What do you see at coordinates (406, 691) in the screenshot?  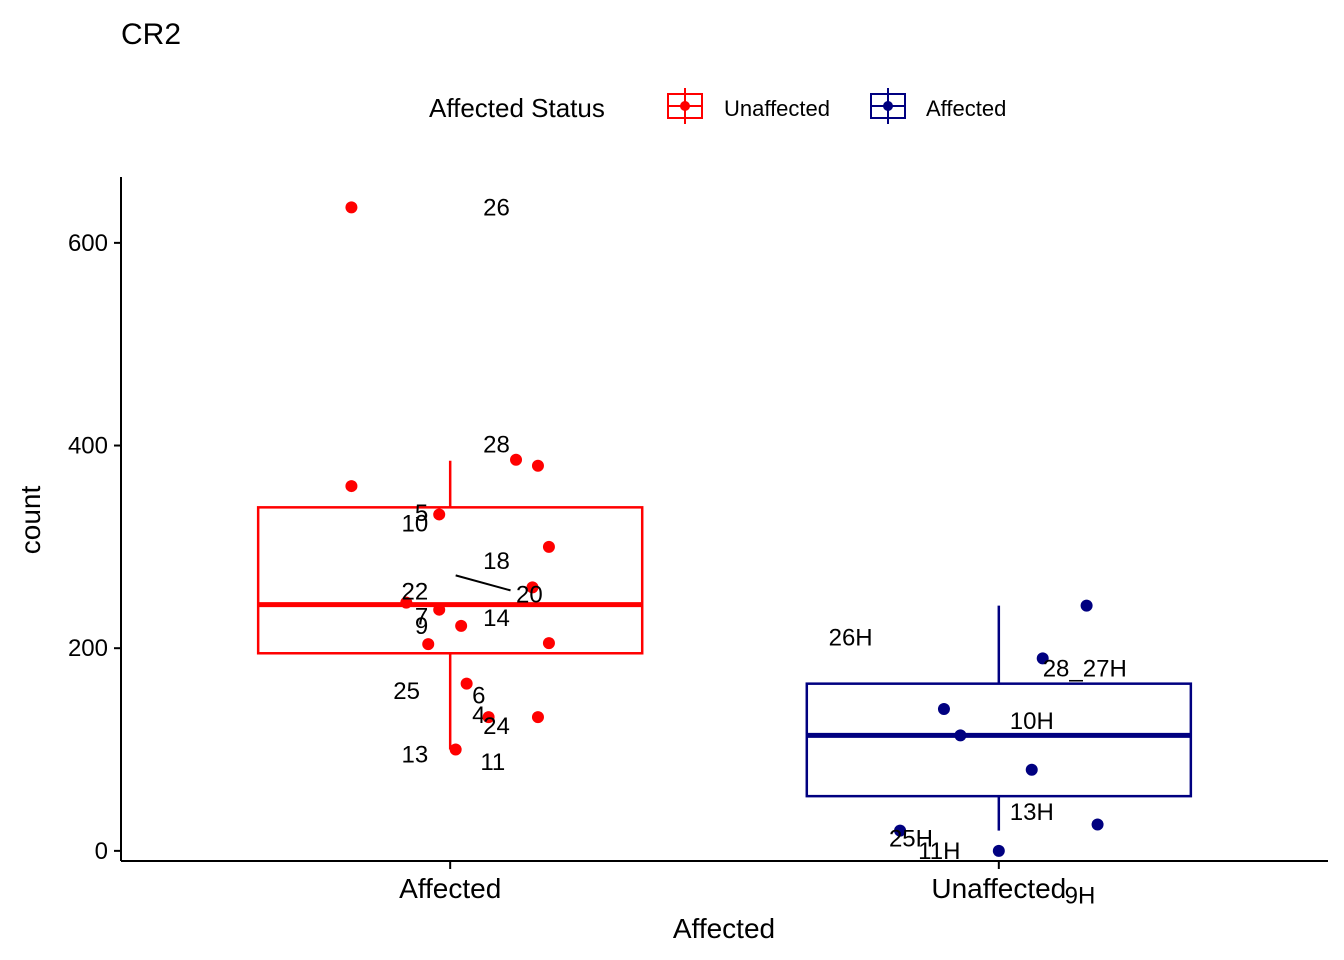 I see `point-label: 25` at bounding box center [406, 691].